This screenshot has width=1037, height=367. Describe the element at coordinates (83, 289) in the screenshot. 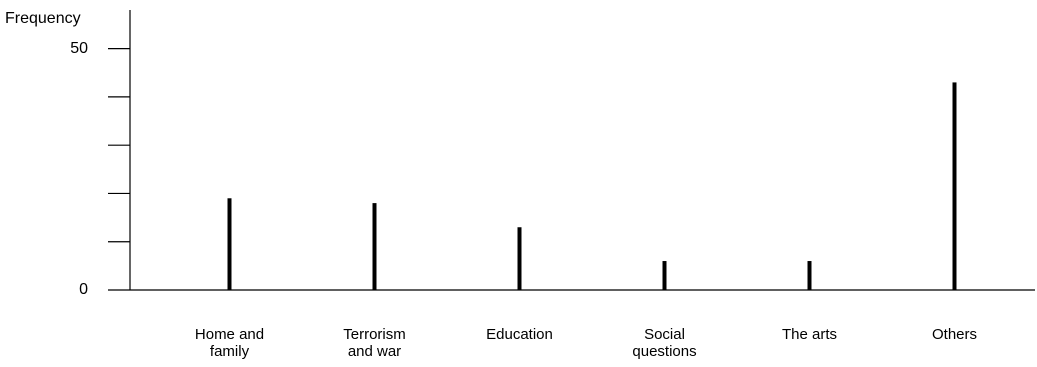

I see `y-tick-label: 0` at that location.